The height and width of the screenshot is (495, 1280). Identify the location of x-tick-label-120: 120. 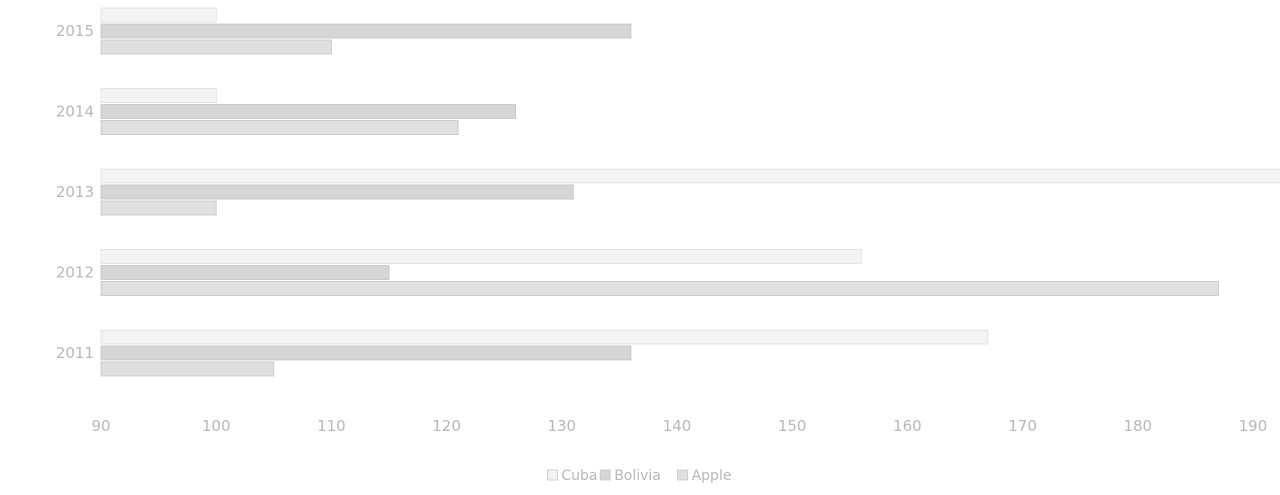
(446, 426).